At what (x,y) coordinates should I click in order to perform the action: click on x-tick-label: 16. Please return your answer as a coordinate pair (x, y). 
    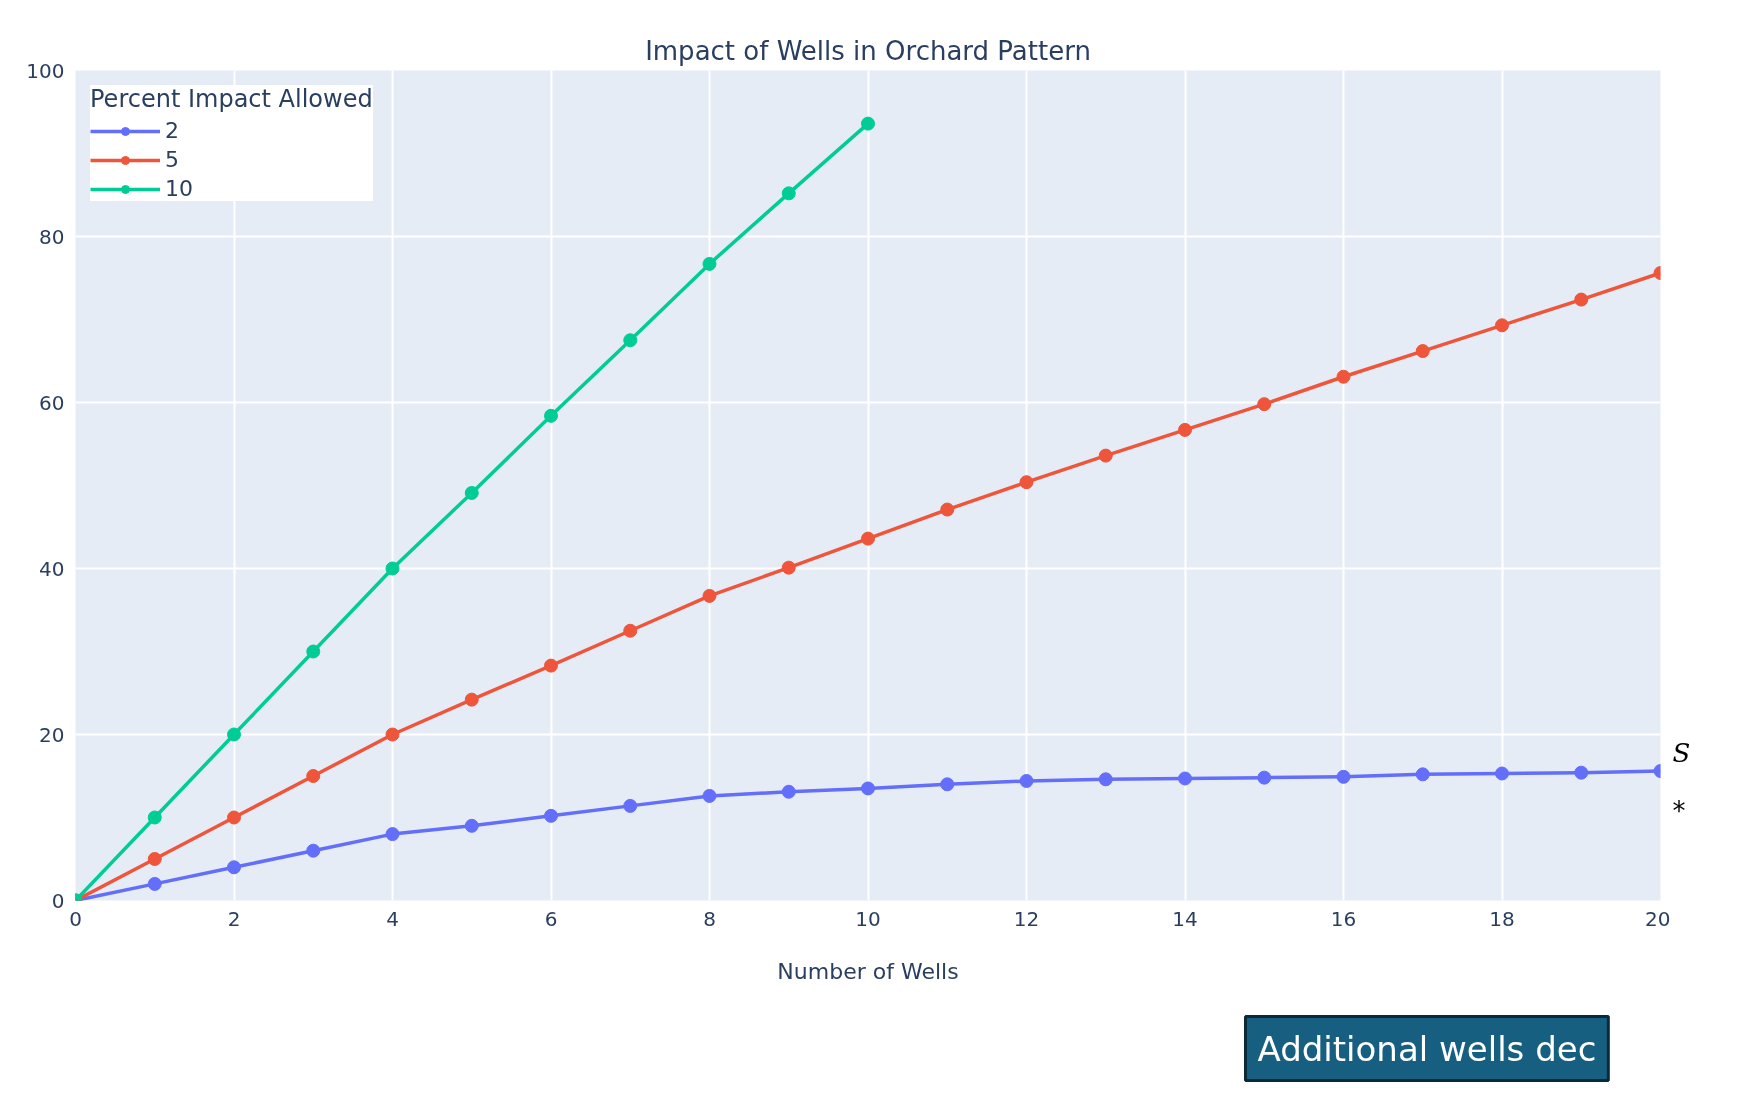
    Looking at the image, I should click on (1343, 918).